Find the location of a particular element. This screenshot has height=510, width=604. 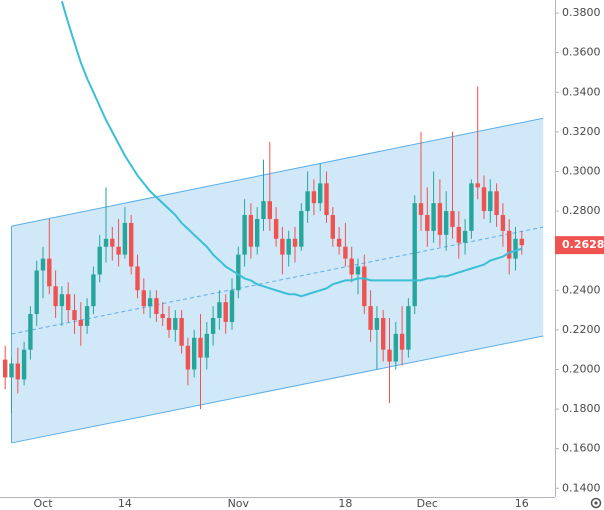

y-tick-label: 0.3200 is located at coordinates (581, 131).